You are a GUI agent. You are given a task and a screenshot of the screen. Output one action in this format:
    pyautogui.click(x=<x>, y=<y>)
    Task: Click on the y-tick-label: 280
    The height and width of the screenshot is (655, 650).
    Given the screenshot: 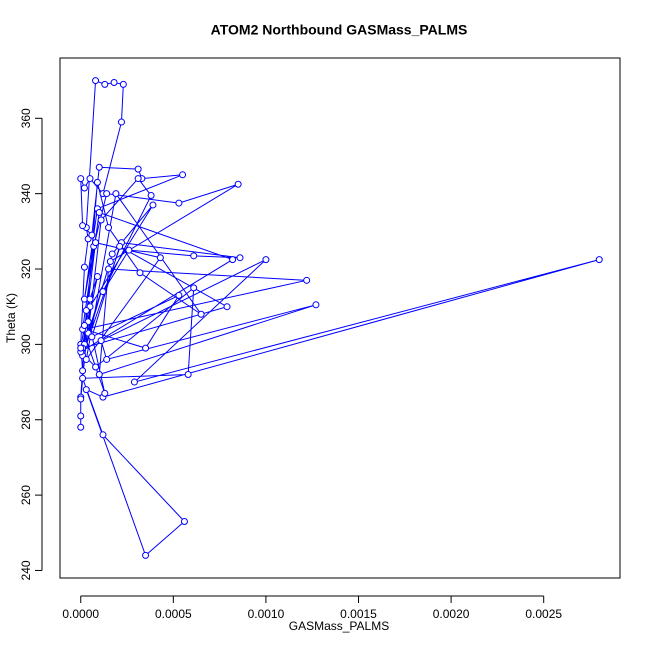 What is the action you would take?
    pyautogui.click(x=26, y=419)
    